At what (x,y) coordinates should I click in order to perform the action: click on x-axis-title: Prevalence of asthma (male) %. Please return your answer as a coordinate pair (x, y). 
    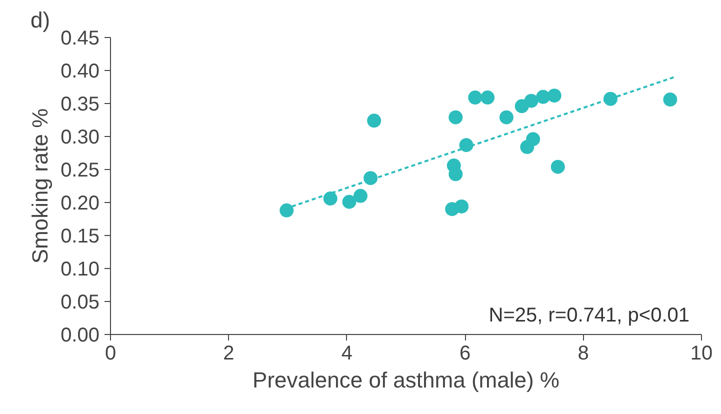
    Looking at the image, I should click on (406, 380).